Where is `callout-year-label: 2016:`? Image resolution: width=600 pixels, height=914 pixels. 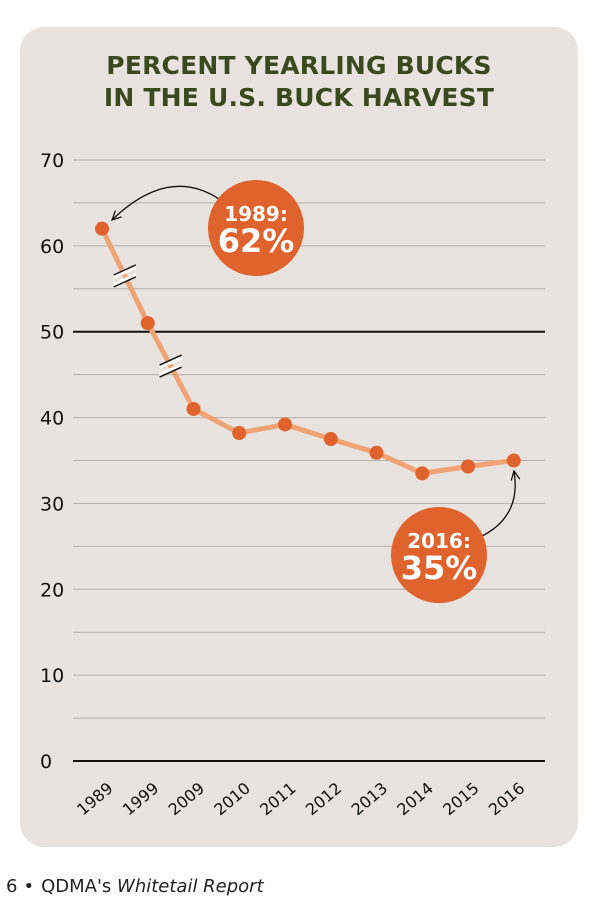
callout-year-label: 2016: is located at coordinates (439, 541).